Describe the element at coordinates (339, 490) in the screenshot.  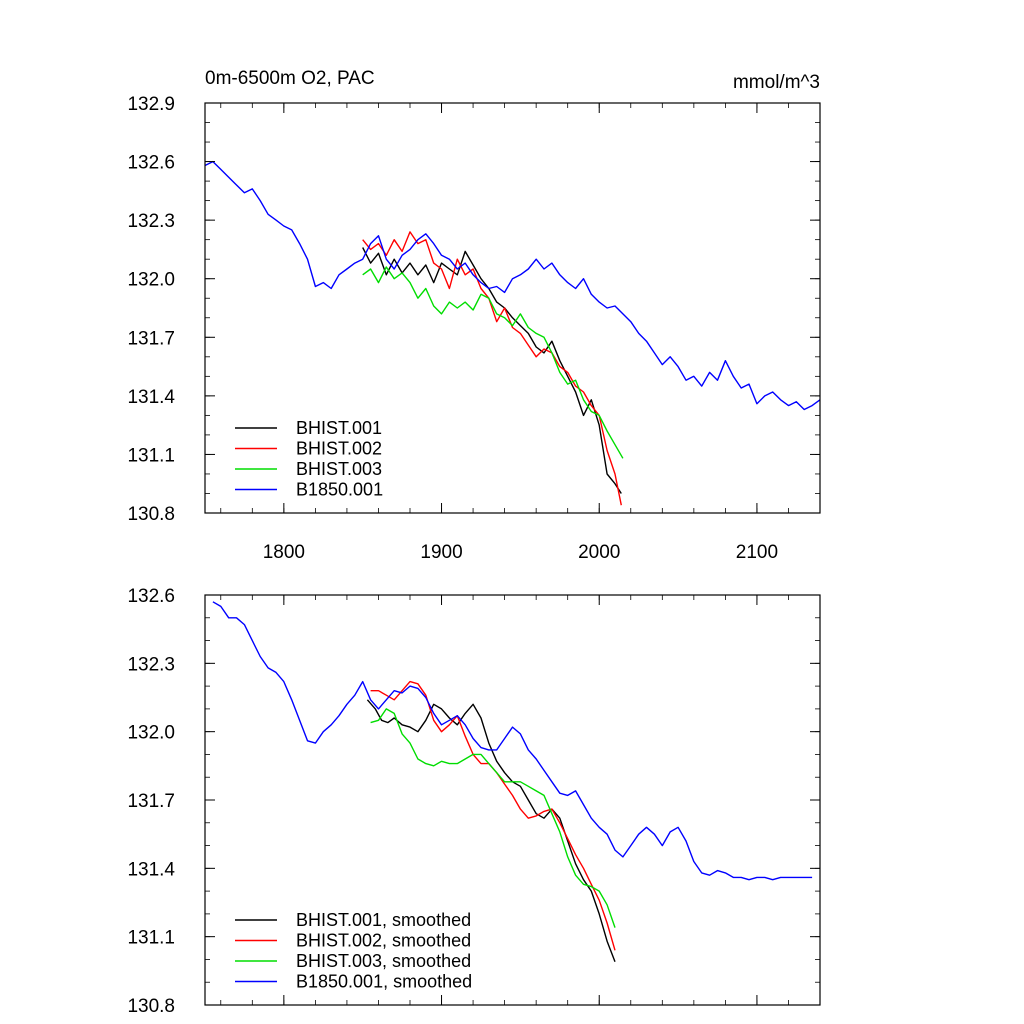
I see `legend-label: B1850.001` at that location.